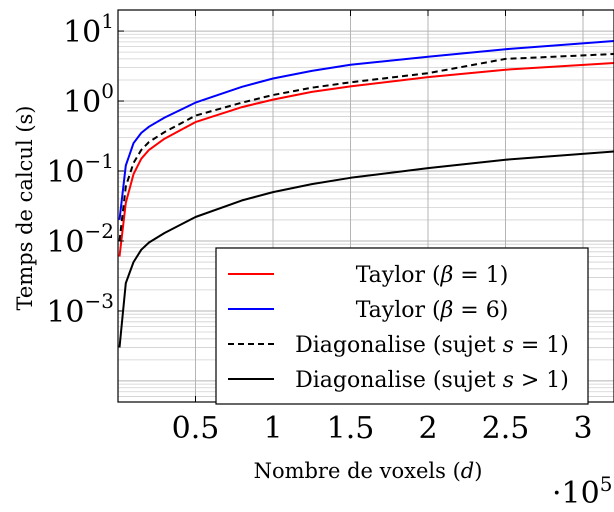  I want to click on x-tick-label: 1, so click(272, 428).